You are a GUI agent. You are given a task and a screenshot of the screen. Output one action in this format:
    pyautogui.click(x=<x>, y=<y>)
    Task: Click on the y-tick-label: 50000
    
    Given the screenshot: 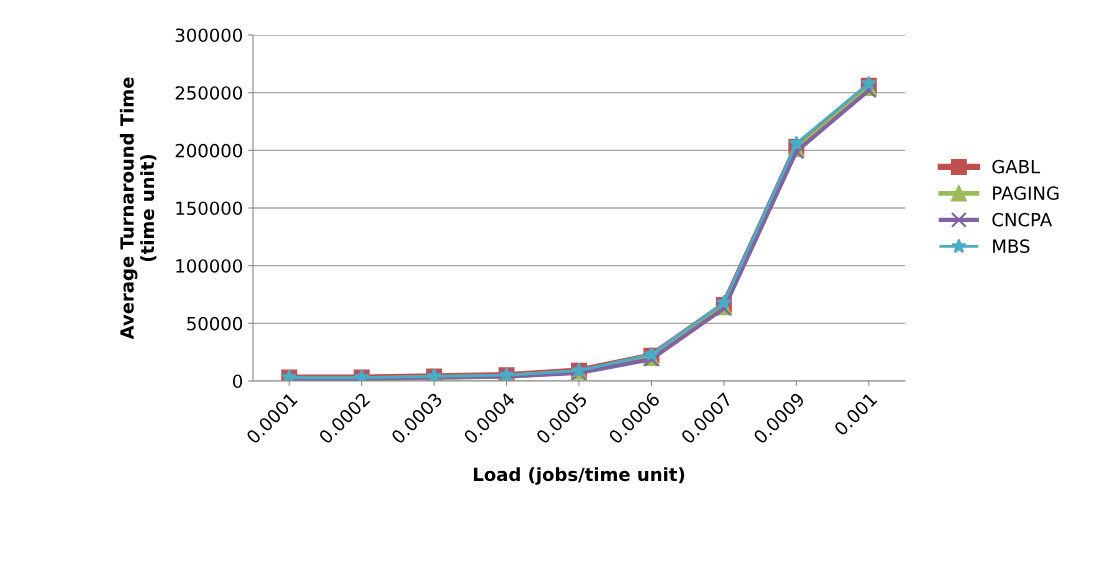 What is the action you would take?
    pyautogui.click(x=215, y=323)
    